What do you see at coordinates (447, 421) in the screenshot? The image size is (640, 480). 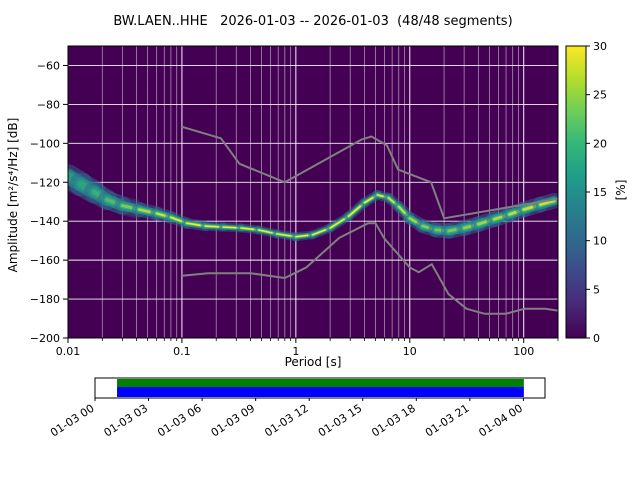 I see `timeline-tick-label: 01-03 21` at bounding box center [447, 421].